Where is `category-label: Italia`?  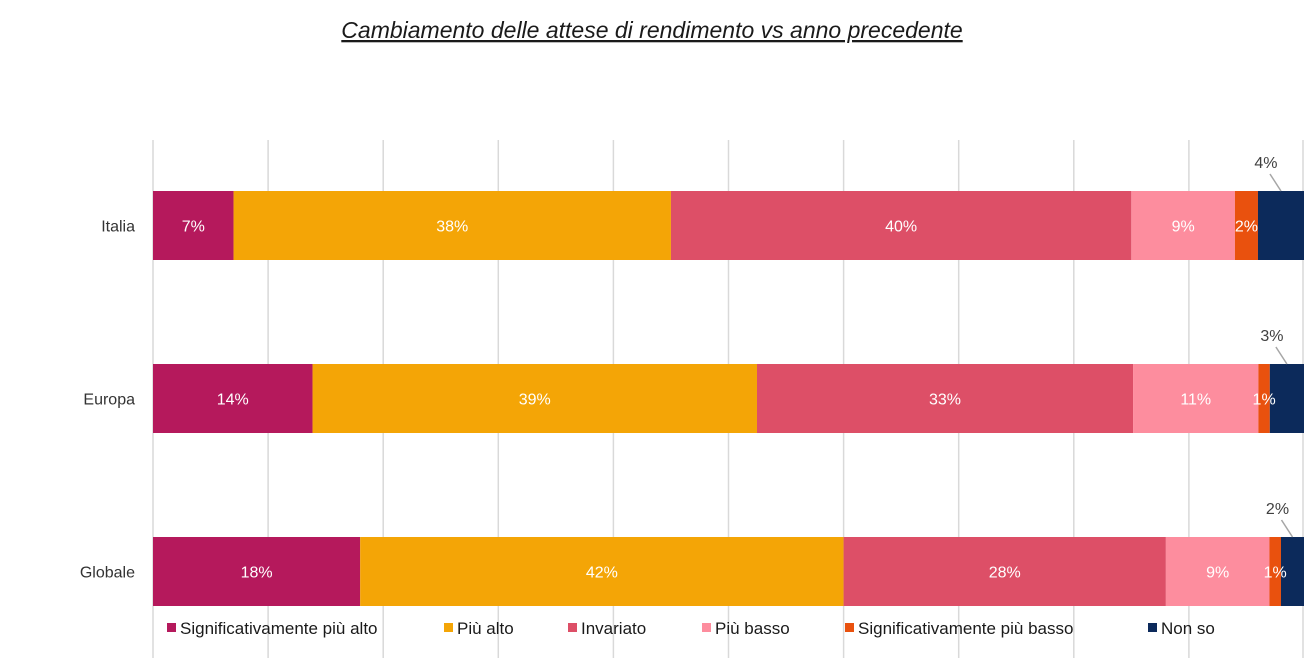 category-label: Italia is located at coordinates (118, 227).